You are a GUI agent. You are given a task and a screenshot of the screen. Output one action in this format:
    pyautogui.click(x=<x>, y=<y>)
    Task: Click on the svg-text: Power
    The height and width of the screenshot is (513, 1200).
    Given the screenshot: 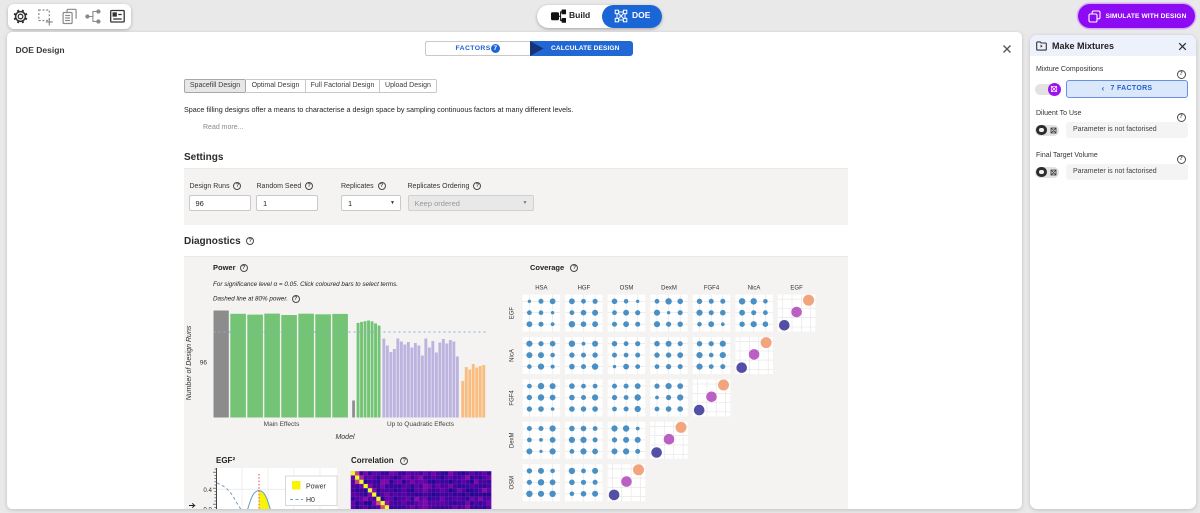 What is the action you would take?
    pyautogui.click(x=316, y=487)
    